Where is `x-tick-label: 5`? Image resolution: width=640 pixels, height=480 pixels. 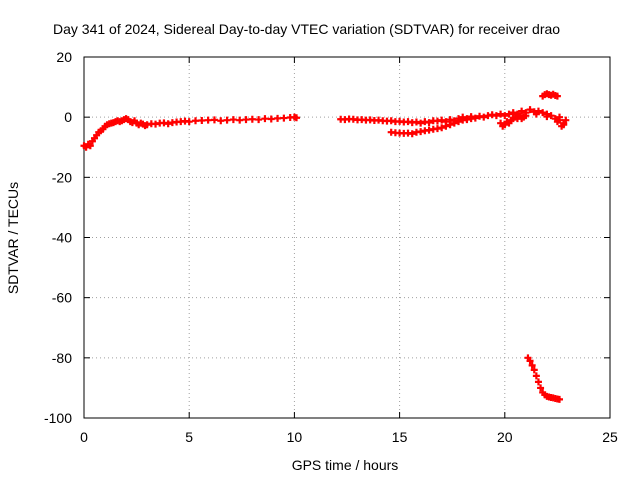
x-tick-label: 5 is located at coordinates (189, 437).